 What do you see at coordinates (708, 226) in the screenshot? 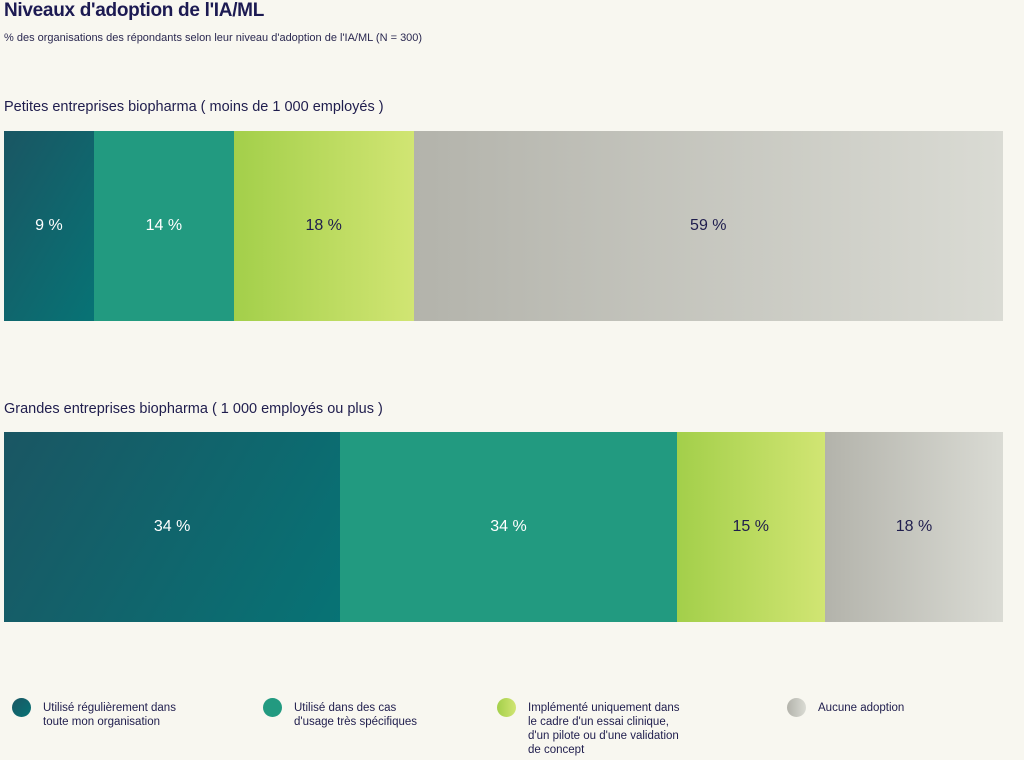
I see `bar-segment-no-adoption: 59 %` at bounding box center [708, 226].